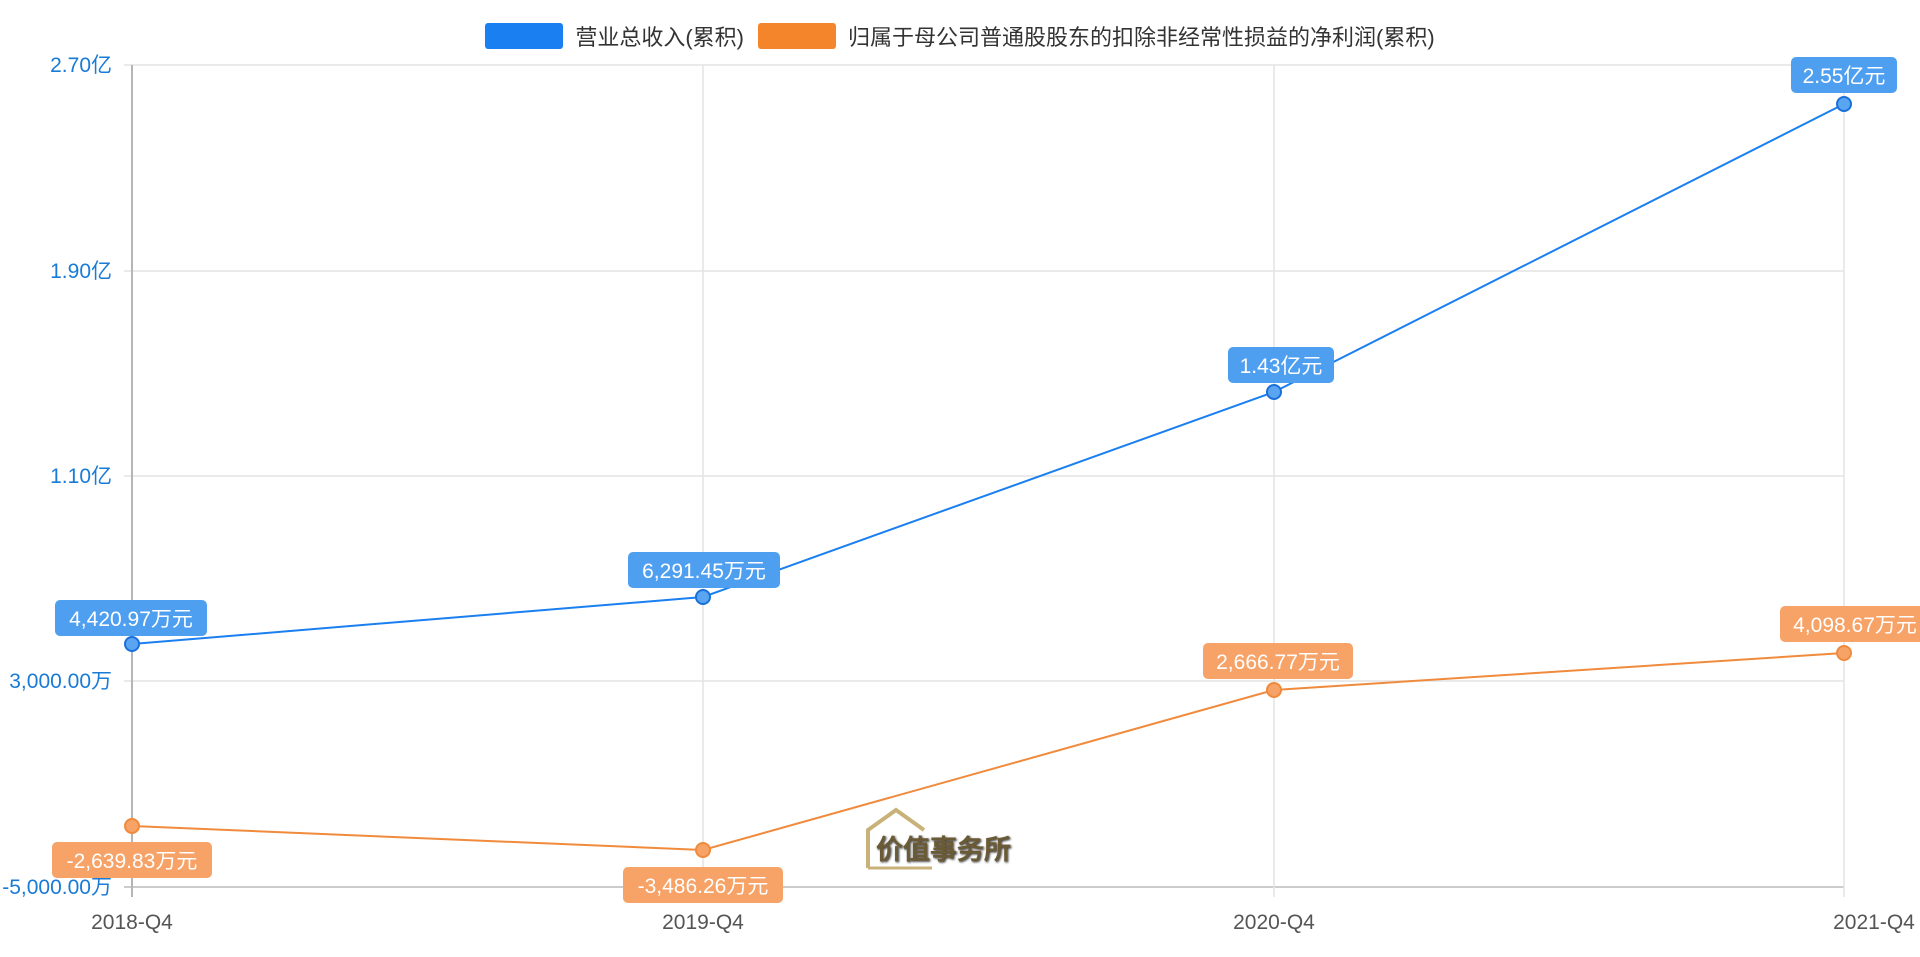  What do you see at coordinates (1855, 625) in the screenshot?
I see `data-label: 4,098.67万元` at bounding box center [1855, 625].